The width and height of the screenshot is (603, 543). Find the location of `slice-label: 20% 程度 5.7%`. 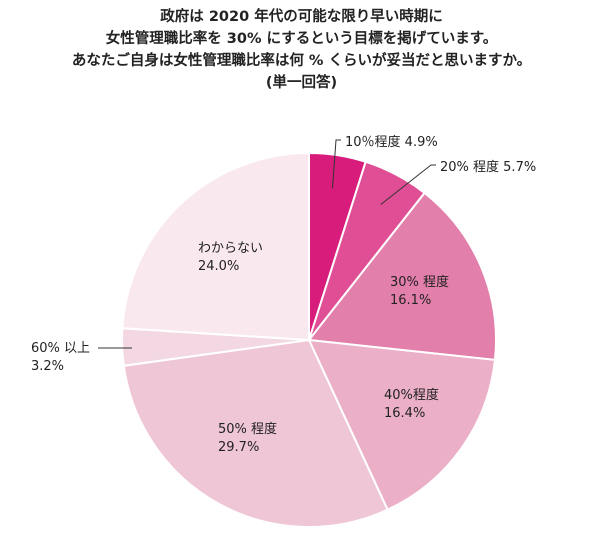

slice-label: 20% 程度 5.7% is located at coordinates (488, 167).